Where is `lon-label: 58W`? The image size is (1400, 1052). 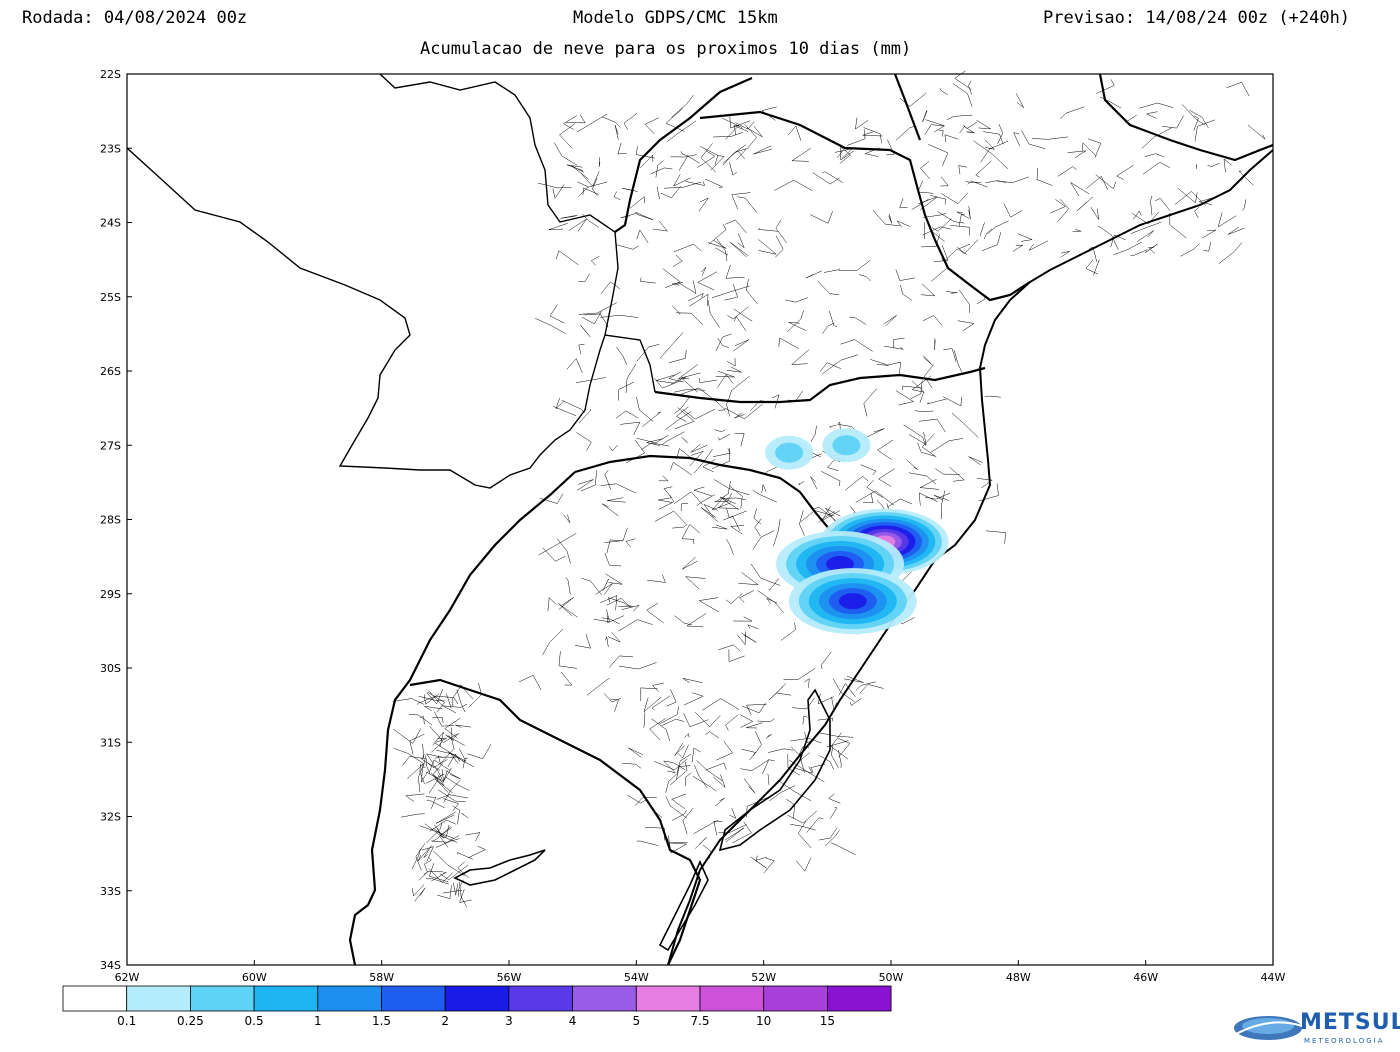 lon-label: 58W is located at coordinates (381, 977).